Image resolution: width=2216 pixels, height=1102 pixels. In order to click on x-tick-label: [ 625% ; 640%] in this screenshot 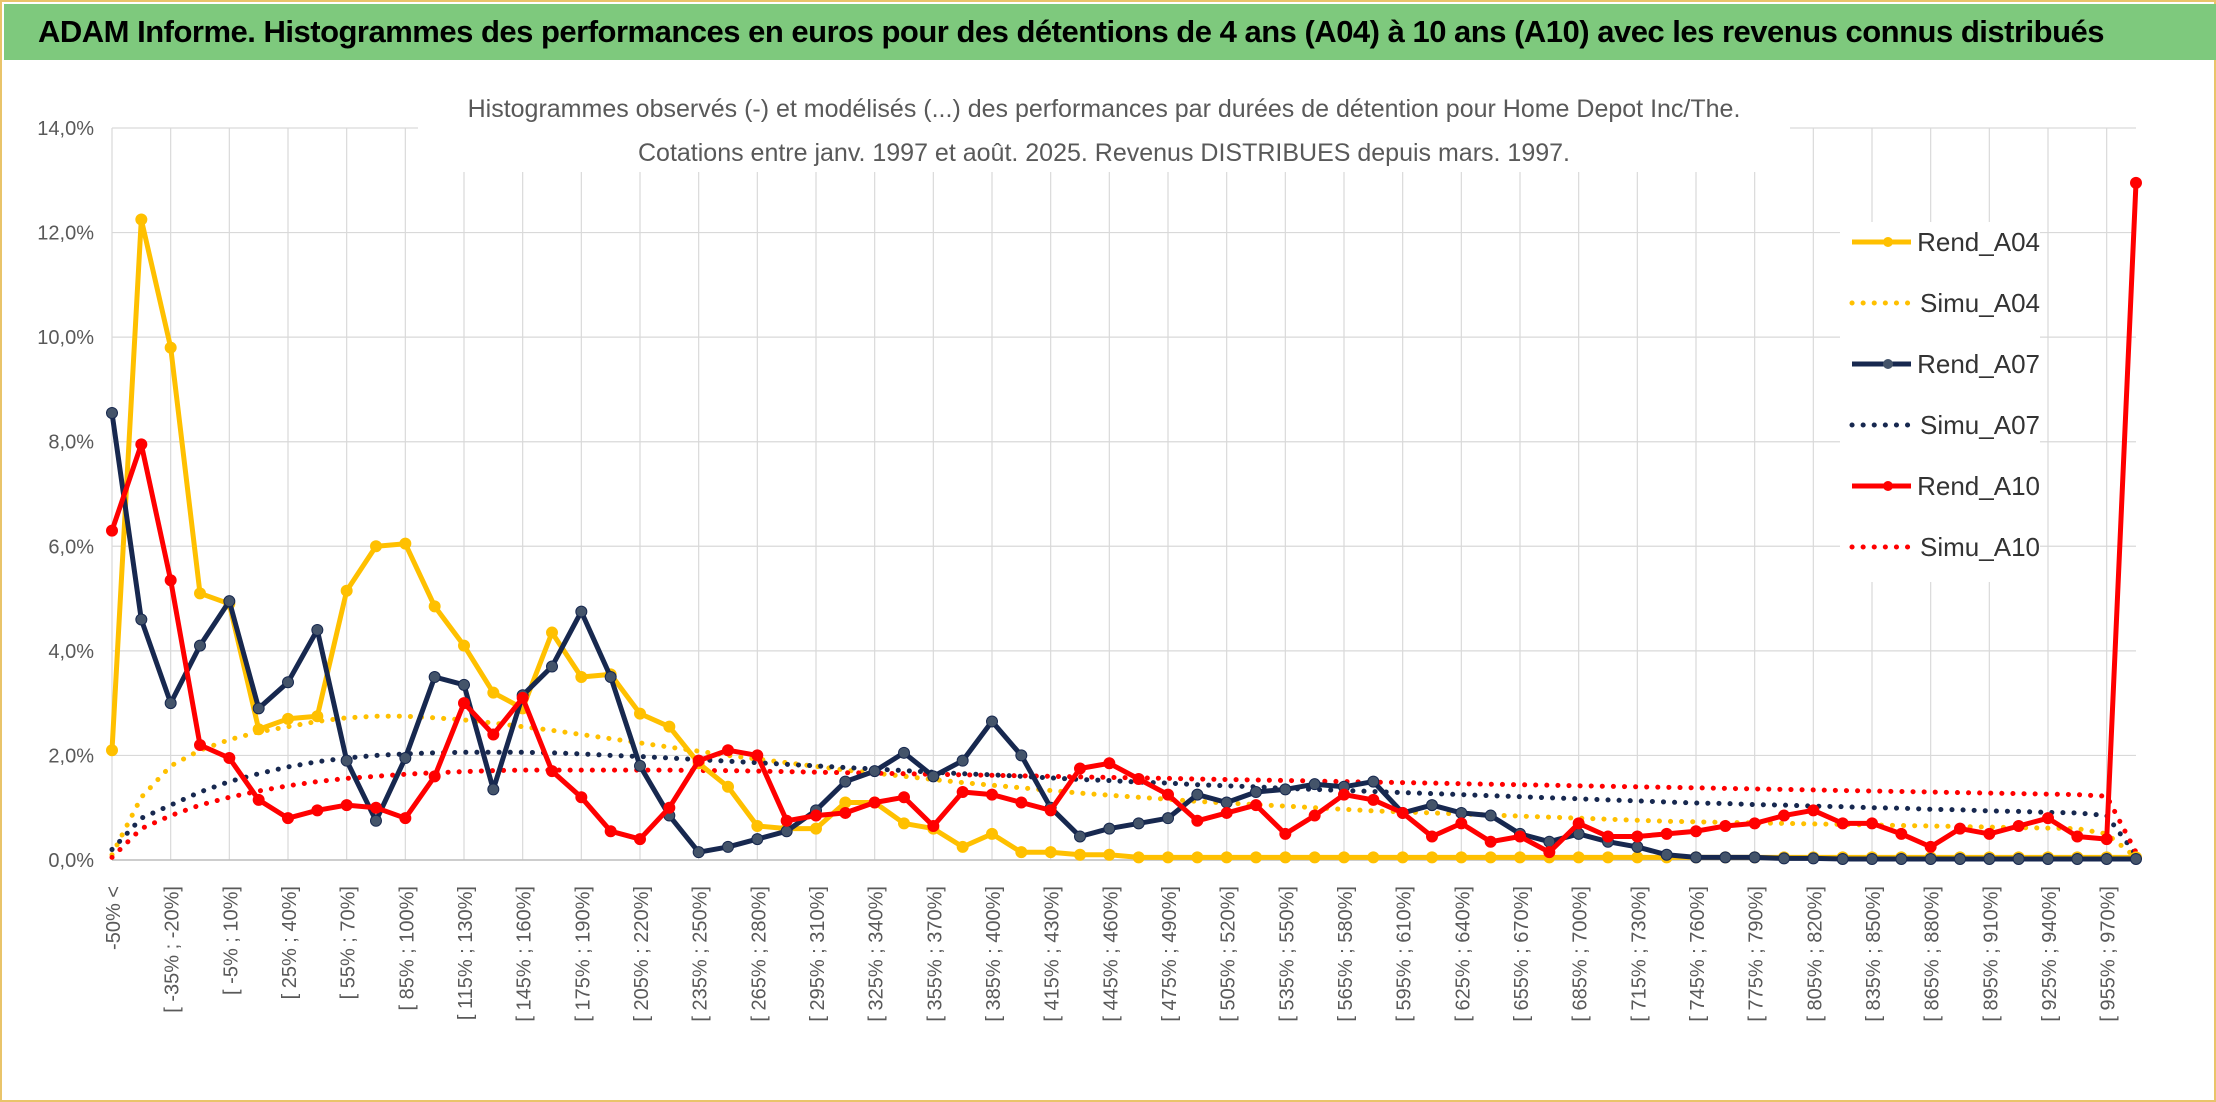, I will do `click(1463, 954)`.